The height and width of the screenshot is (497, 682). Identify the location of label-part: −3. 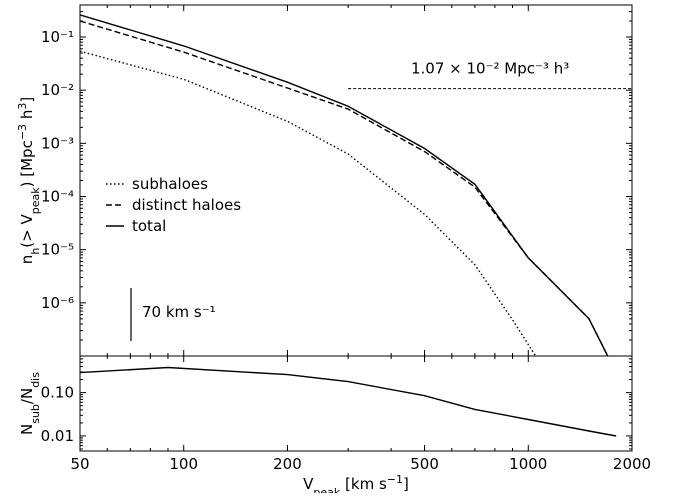
(22, 132).